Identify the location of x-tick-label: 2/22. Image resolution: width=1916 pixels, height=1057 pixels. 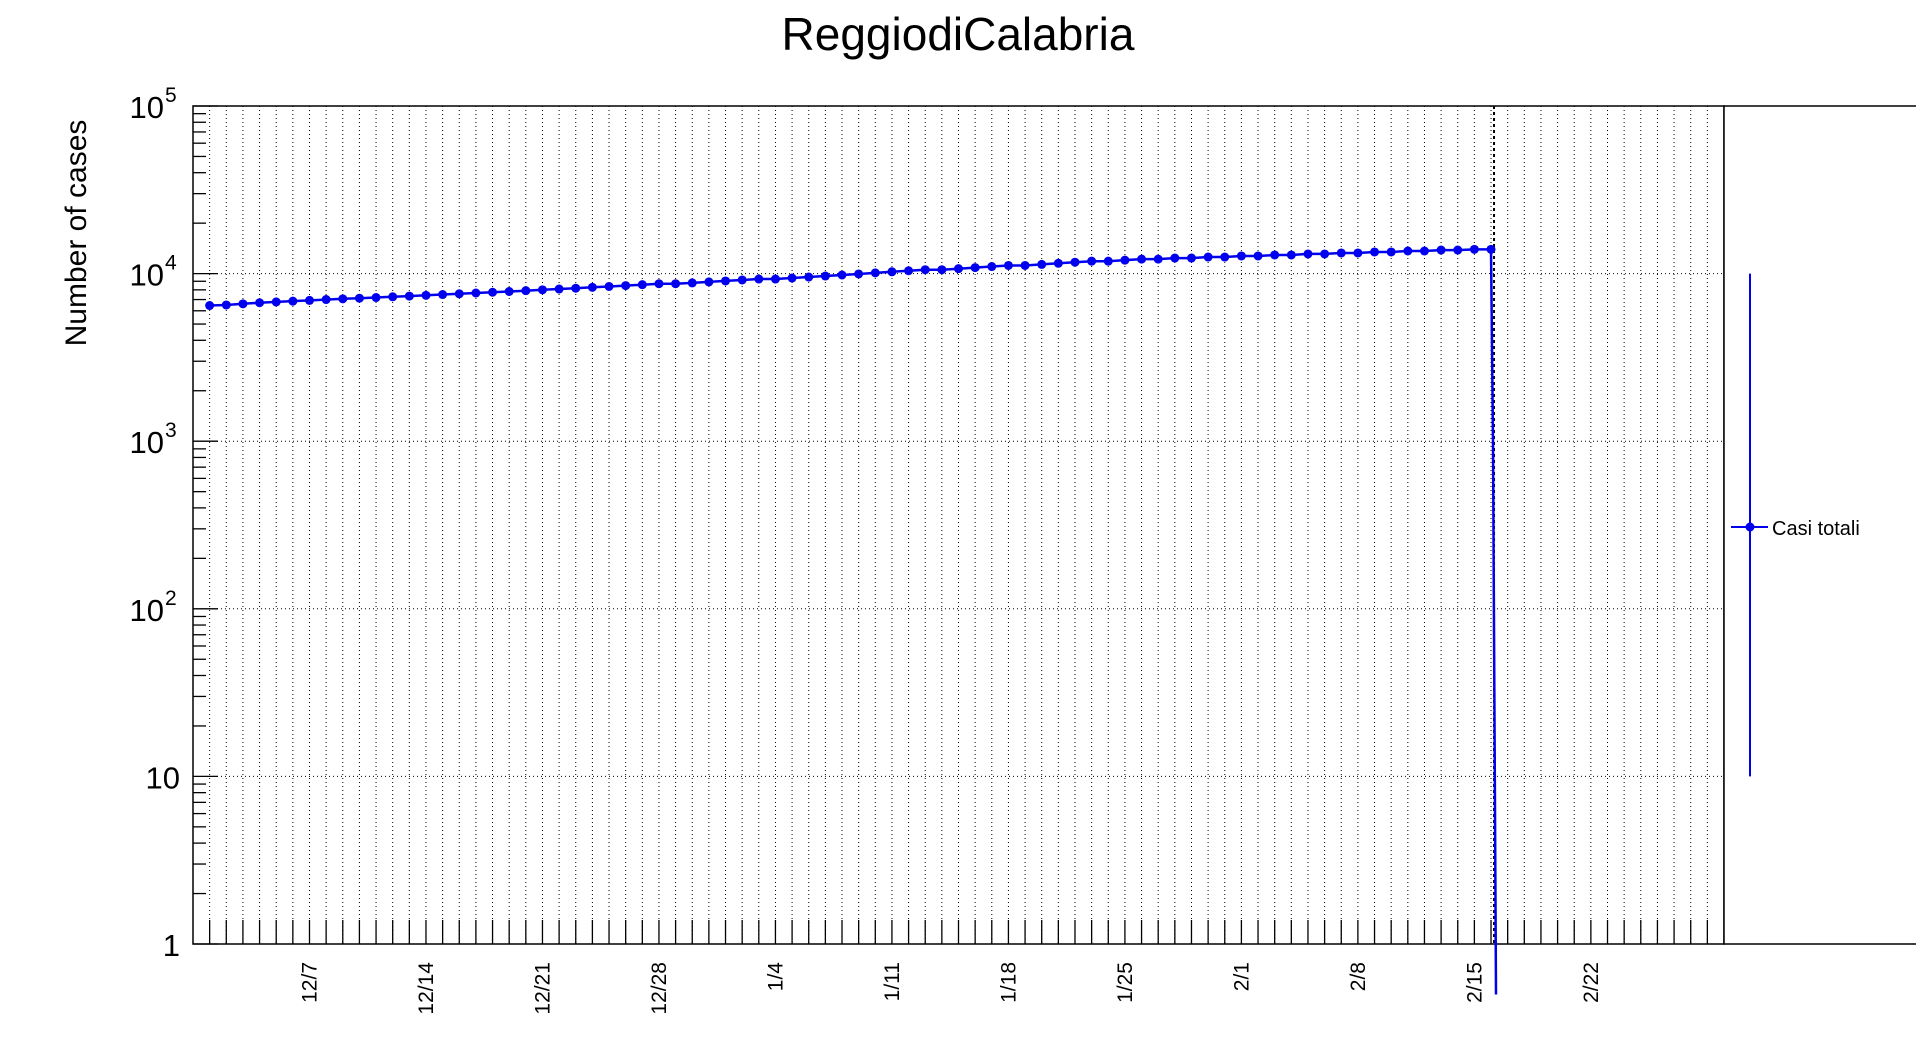
(1591, 982).